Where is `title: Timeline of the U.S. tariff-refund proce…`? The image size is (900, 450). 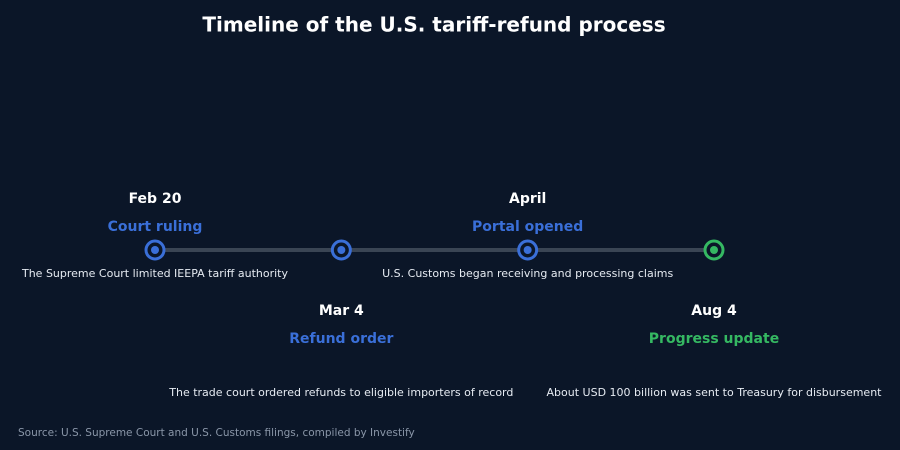
title: Timeline of the U.S. tariff-refund proce… is located at coordinates (433, 25).